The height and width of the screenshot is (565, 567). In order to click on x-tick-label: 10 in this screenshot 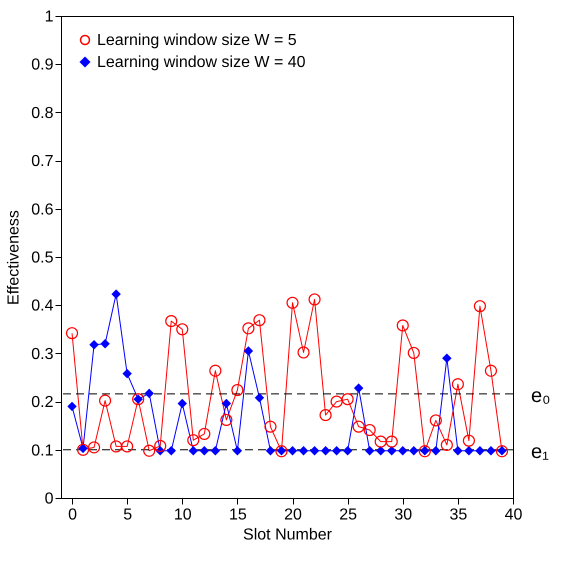, I will do `click(183, 515)`.